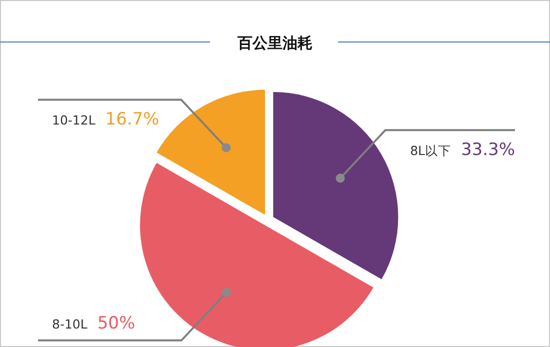 The width and height of the screenshot is (550, 347). I want to click on slice-label: 8-10L, so click(70, 324).